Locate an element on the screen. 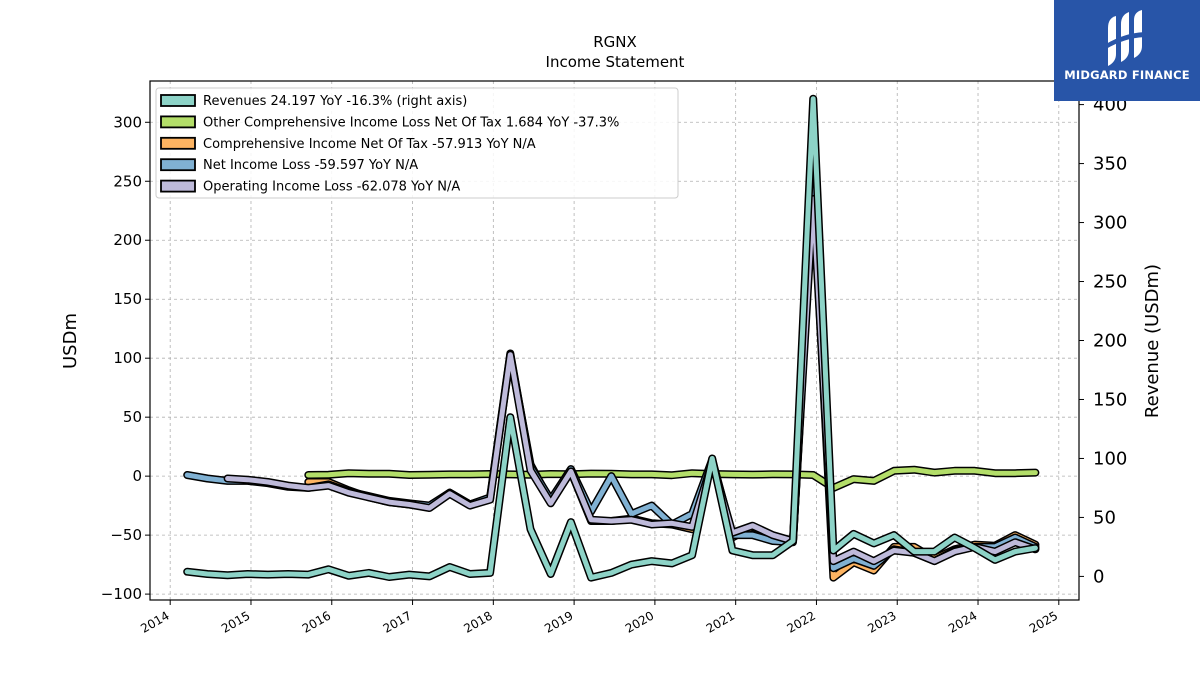 This screenshot has height=675, width=1200. x-tick-label: 2024 is located at coordinates (962, 621).